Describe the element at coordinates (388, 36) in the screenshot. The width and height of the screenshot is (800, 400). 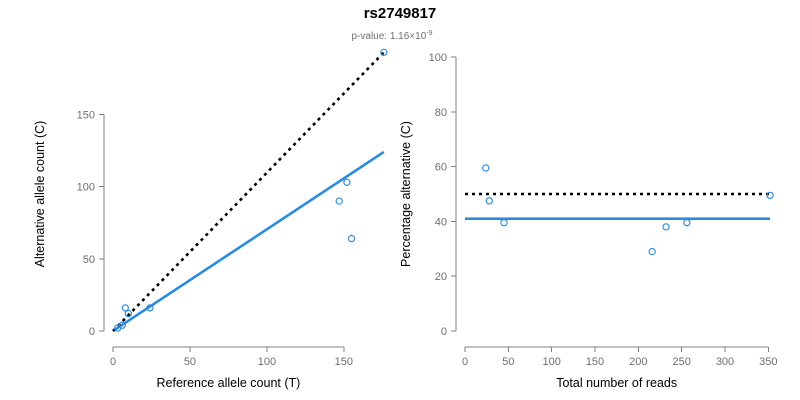
I see `pvalue-base: p-value: 1.16×10` at that location.